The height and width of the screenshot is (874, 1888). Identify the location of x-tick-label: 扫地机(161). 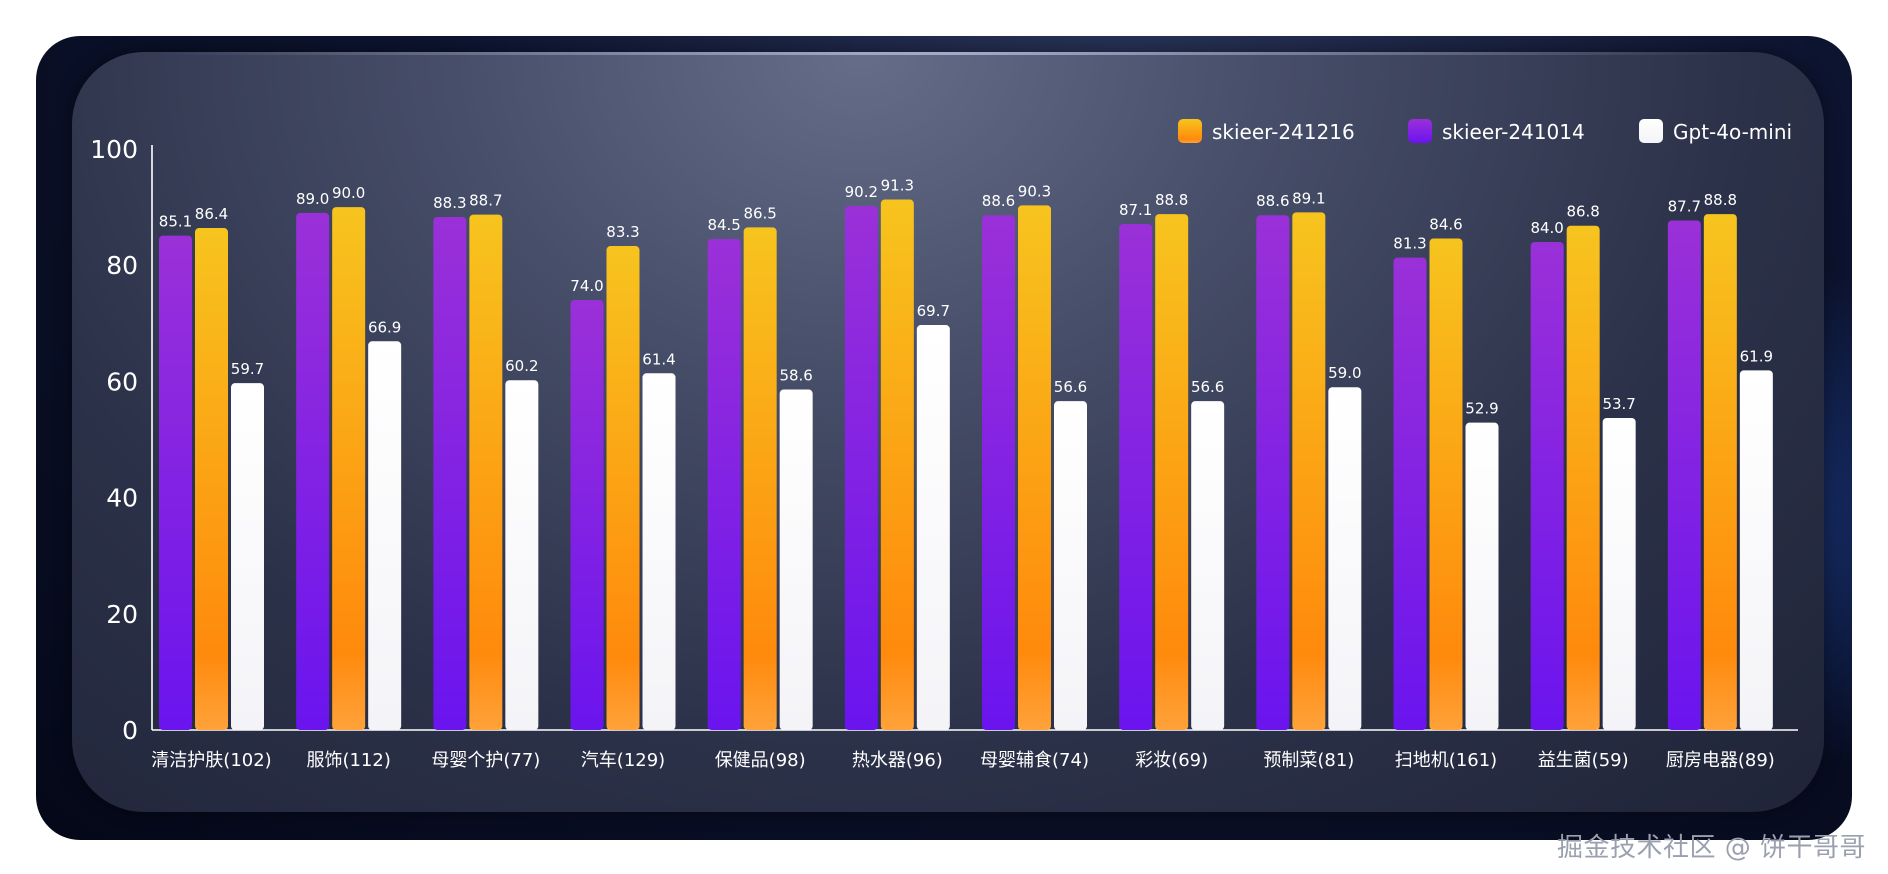
(1446, 760).